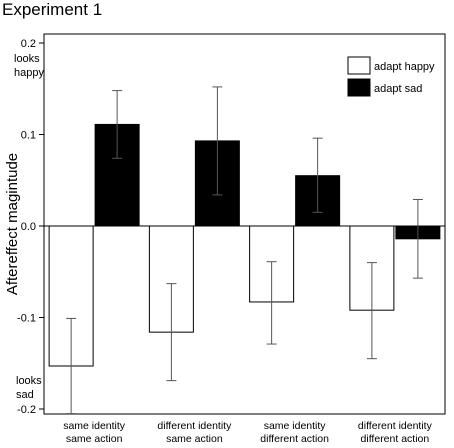  Describe the element at coordinates (94, 439) in the screenshot. I see `x-category-label-0-line2: same action` at that location.